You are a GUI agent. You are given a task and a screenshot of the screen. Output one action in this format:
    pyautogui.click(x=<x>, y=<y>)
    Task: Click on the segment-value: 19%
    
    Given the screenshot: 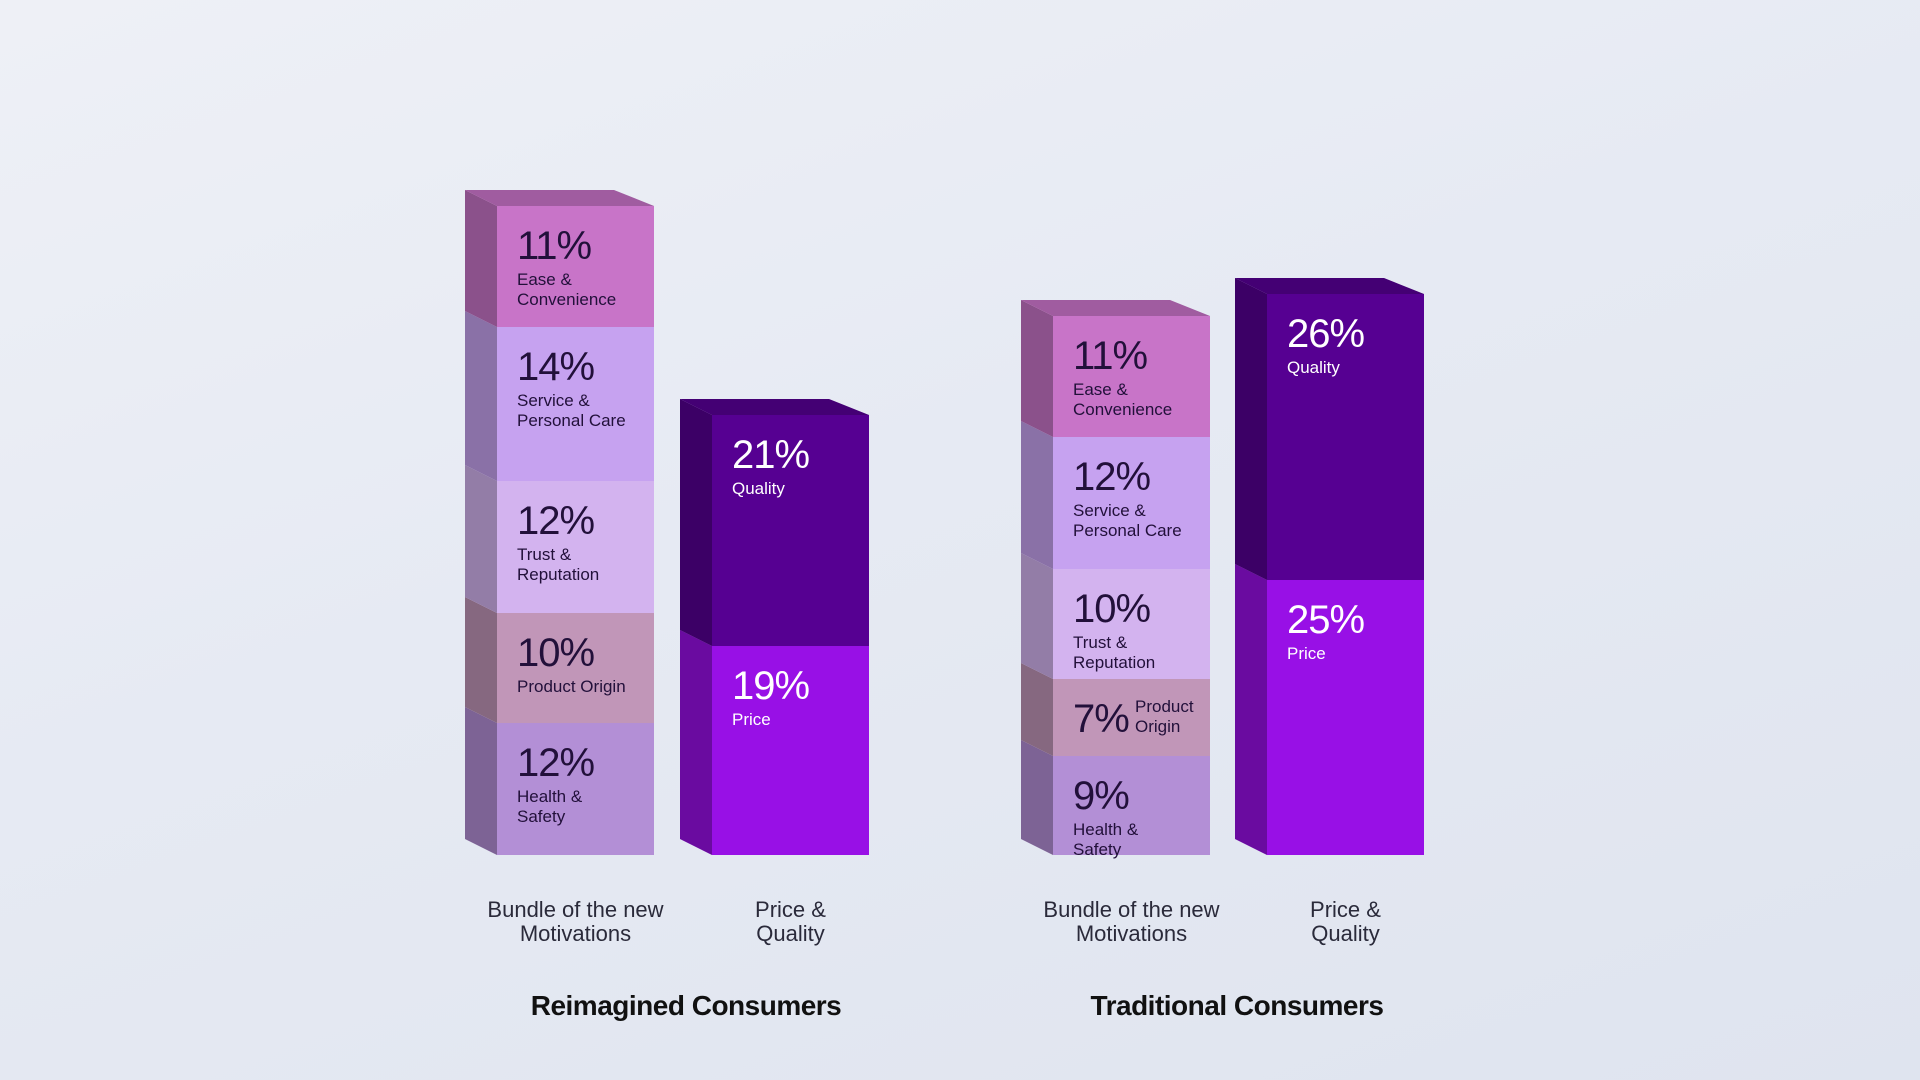 What is the action you would take?
    pyautogui.click(x=771, y=686)
    